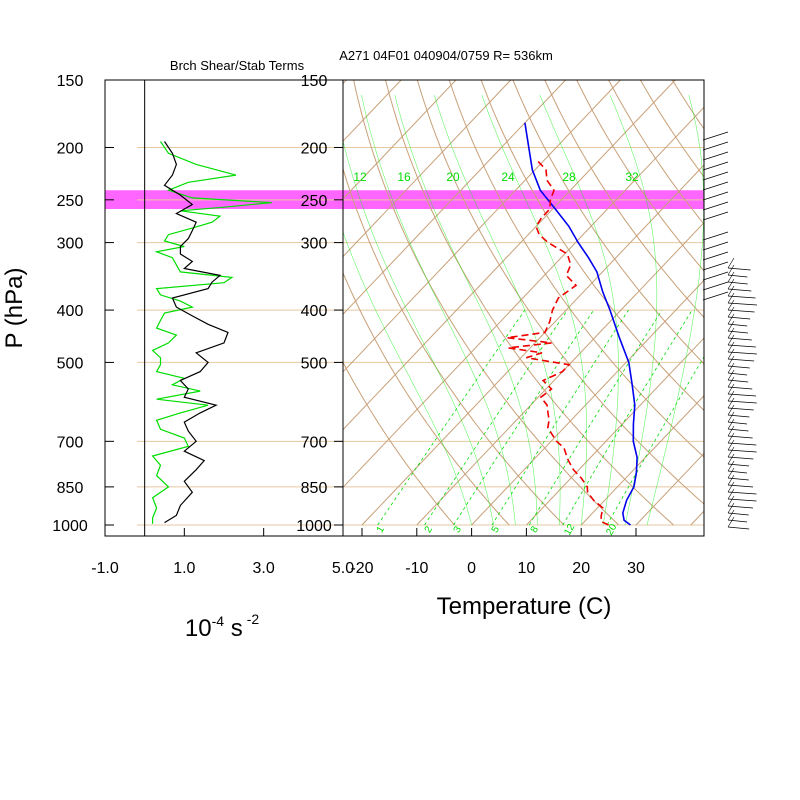  I want to click on left-series-black, so click(196, 332).